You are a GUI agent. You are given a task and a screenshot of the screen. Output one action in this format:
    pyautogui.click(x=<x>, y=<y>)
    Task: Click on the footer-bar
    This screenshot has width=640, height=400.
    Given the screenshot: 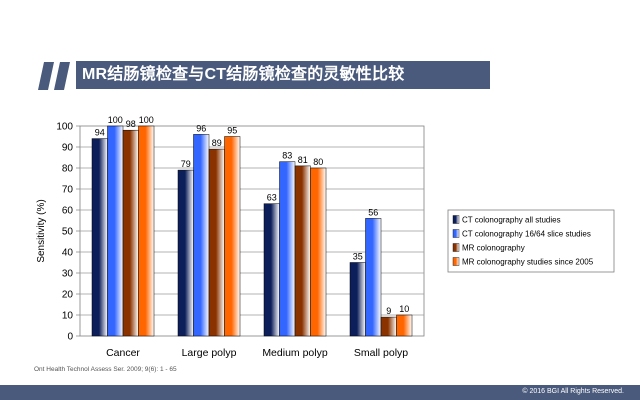 What is the action you would take?
    pyautogui.click(x=320, y=392)
    